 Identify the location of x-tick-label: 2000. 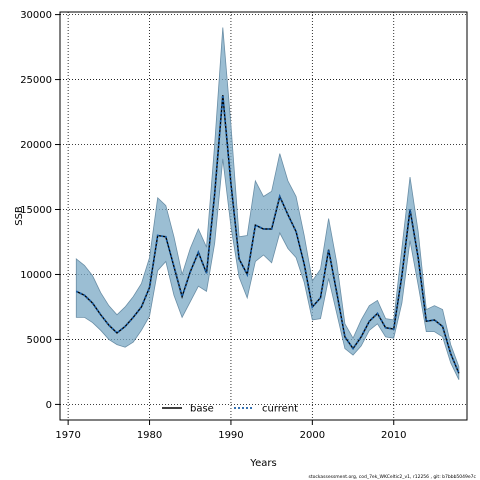
(312, 435).